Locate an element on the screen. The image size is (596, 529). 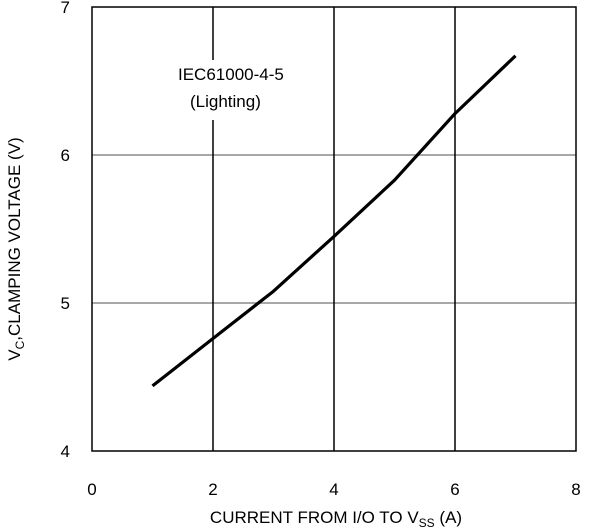
x-tick-label: 8 is located at coordinates (575, 489).